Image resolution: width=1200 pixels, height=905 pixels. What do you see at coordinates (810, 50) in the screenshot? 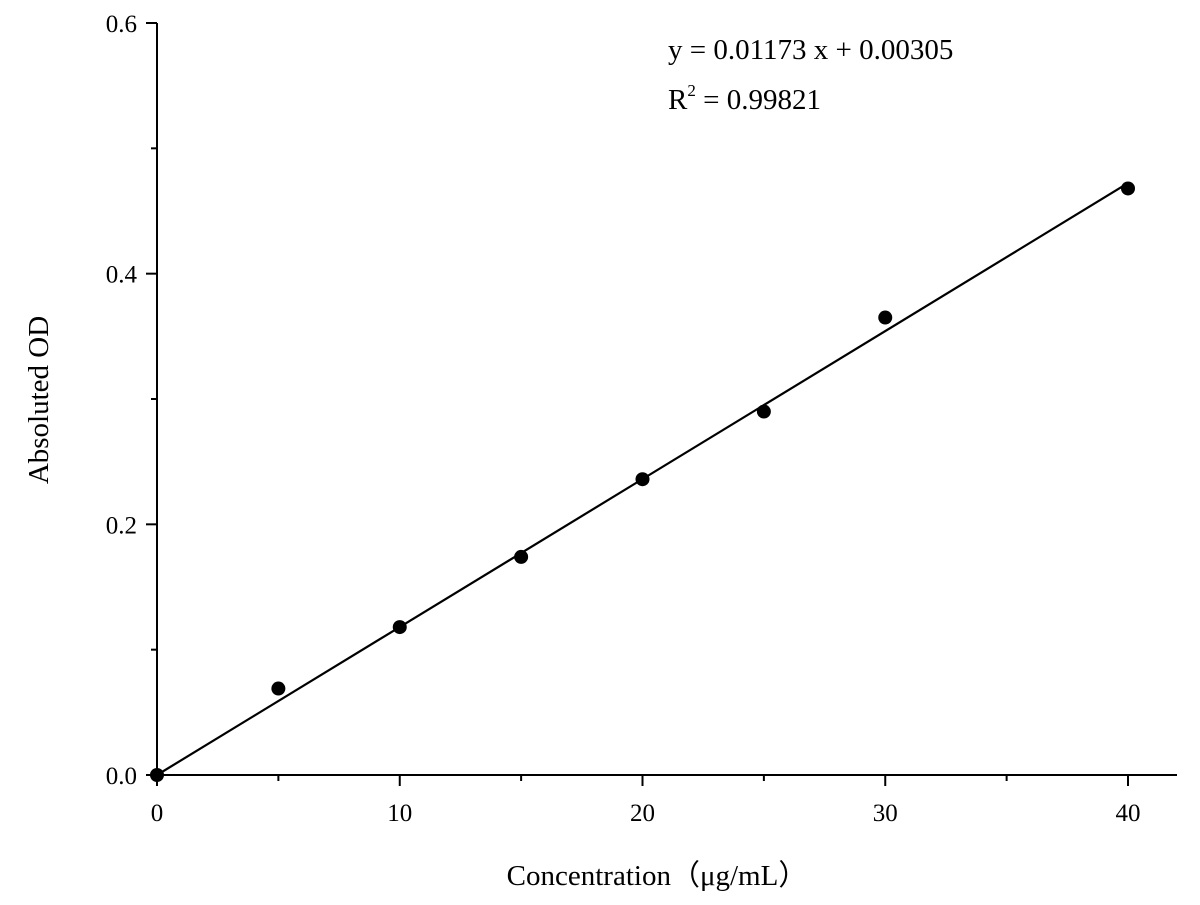
I see `regression-equation: y = 0.01173 x + 0.00305` at bounding box center [810, 50].